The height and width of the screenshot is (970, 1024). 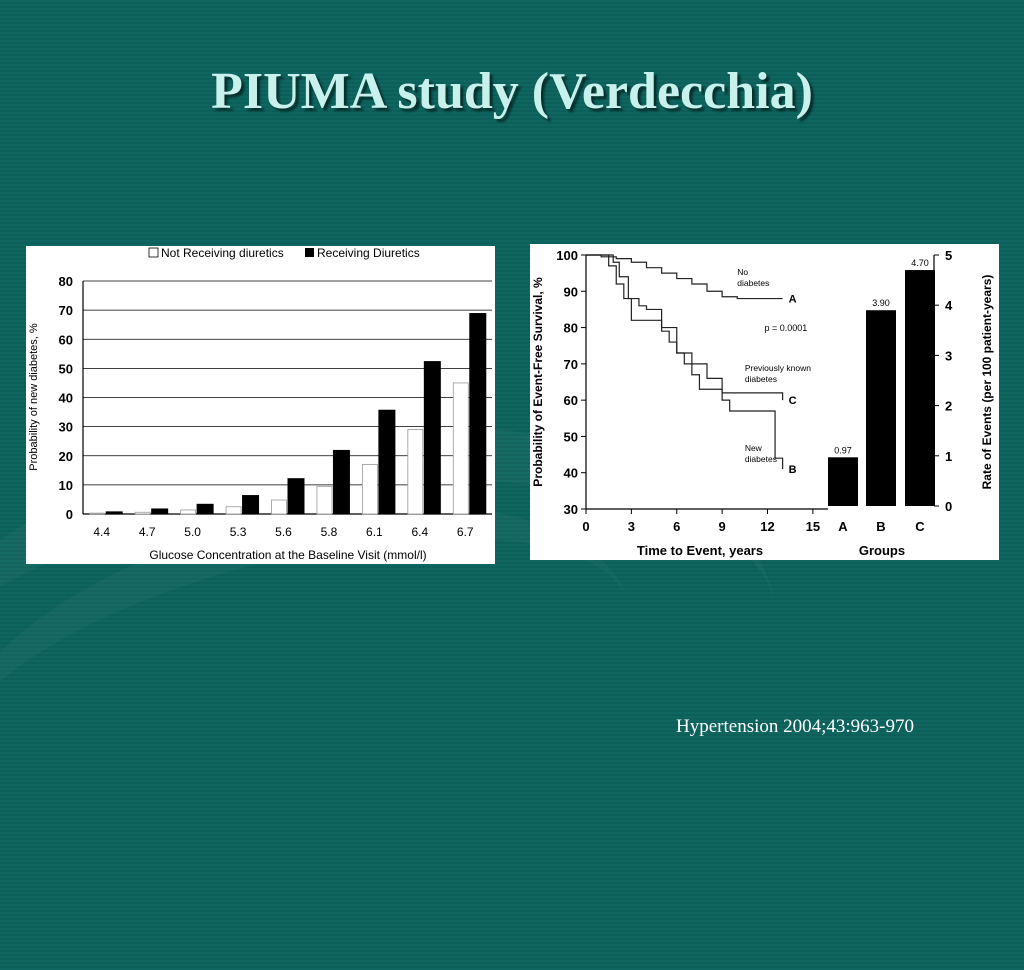 What do you see at coordinates (882, 550) in the screenshot?
I see `rate-x-axis-label: Groups` at bounding box center [882, 550].